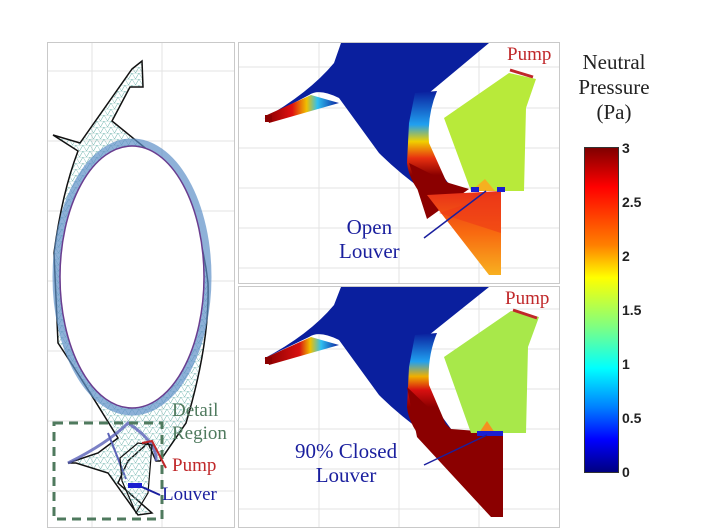 Image resolution: width=720 pixels, height=530 pixels. What do you see at coordinates (108, 471) in the screenshot?
I see `detail-region-box` at bounding box center [108, 471].